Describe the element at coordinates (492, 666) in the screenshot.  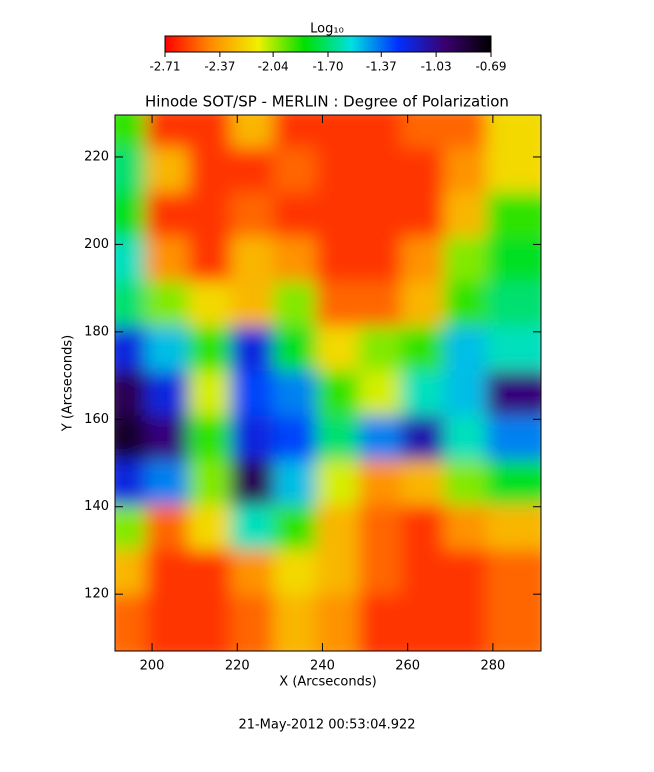
I see `x-tick-label: 280` at that location.